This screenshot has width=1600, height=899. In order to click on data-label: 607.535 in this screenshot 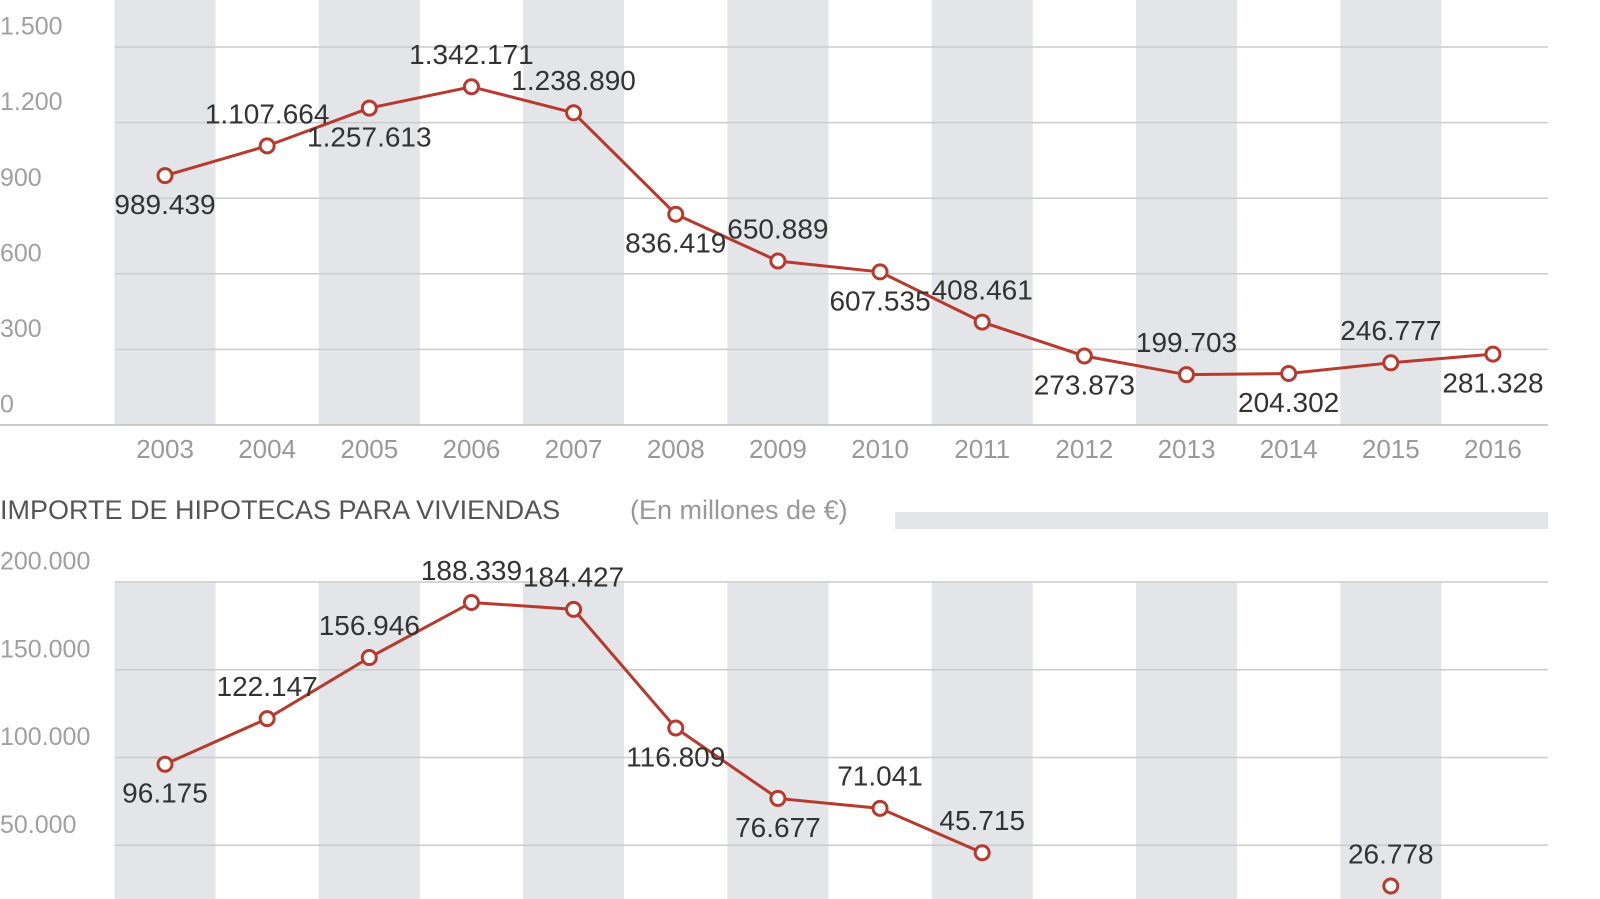, I will do `click(879, 300)`.